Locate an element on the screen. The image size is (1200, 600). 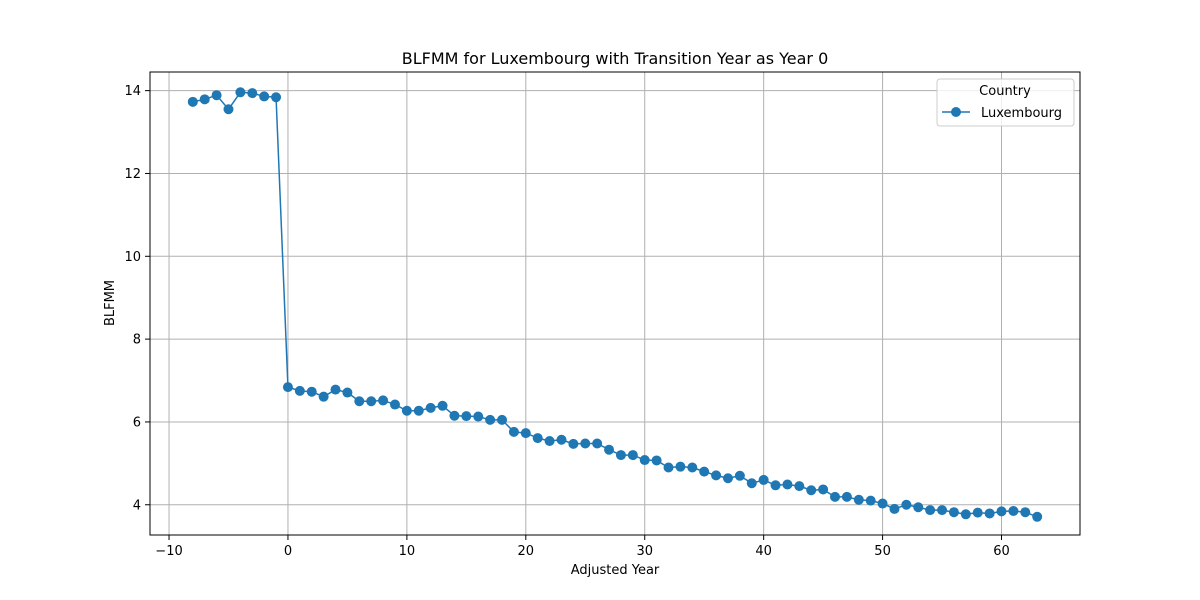
x-tick-label: −10 is located at coordinates (168, 551).